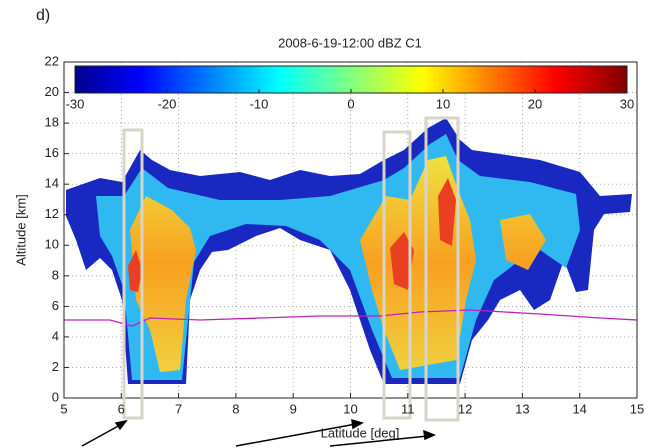 Image resolution: width=654 pixels, height=448 pixels. I want to click on colorbar-tick-label: -30, so click(75, 103).